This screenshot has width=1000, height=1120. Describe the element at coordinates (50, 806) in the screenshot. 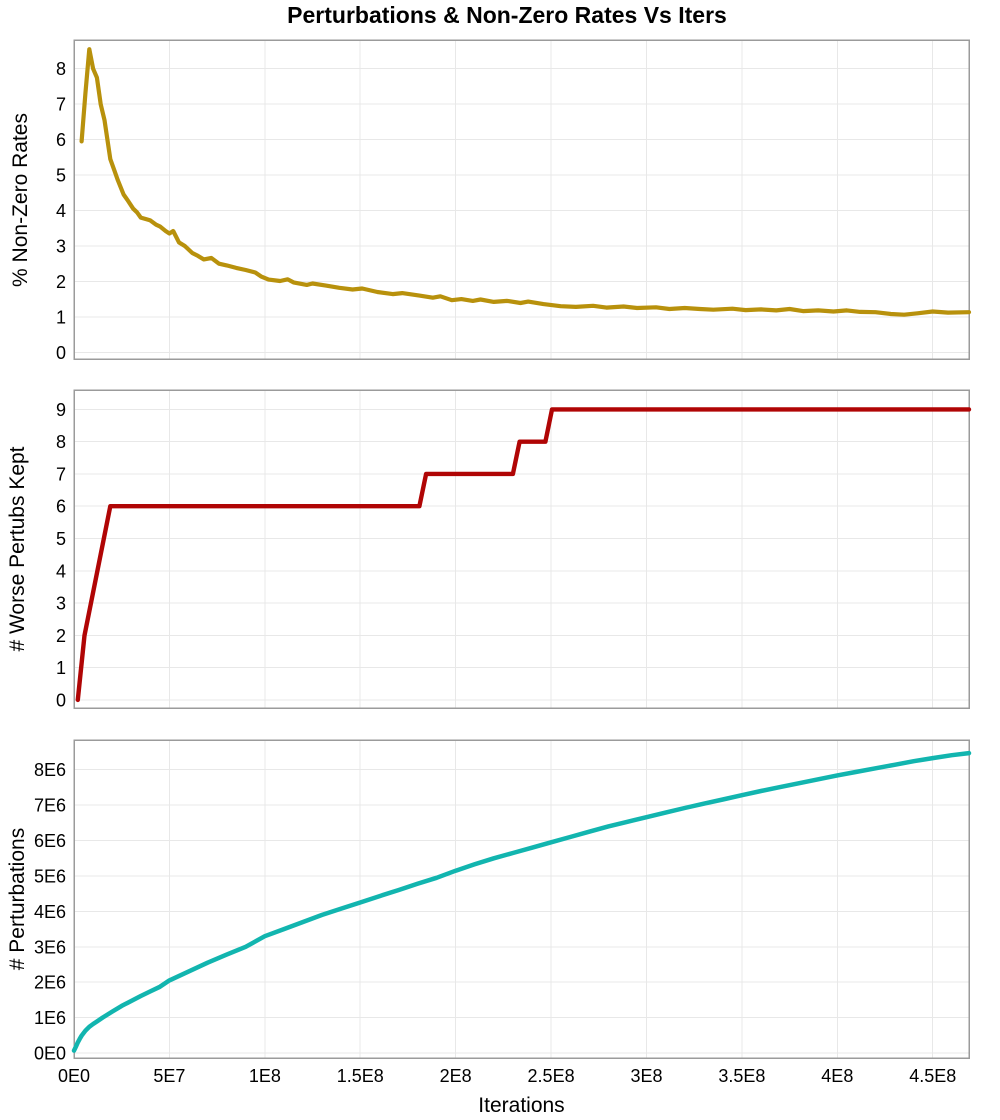

I see `y-tick-label: 7E6` at that location.